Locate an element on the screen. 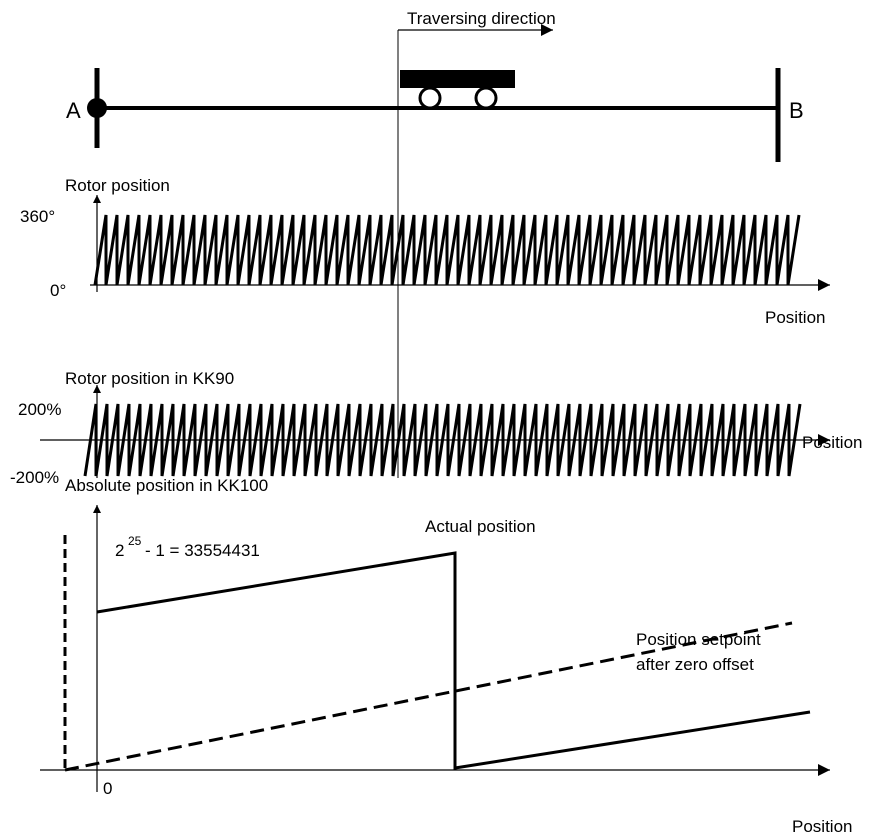 The width and height of the screenshot is (888, 836). formula: - 1 = 33554431 is located at coordinates (202, 550).